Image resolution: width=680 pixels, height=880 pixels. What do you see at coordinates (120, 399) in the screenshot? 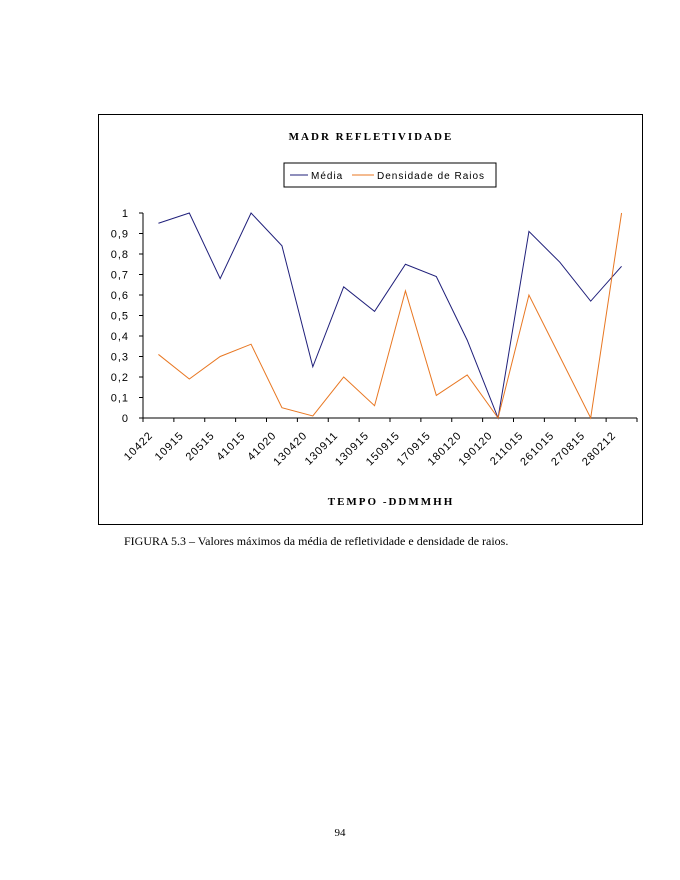
I see `y-tick-label: 0,1` at bounding box center [120, 399].